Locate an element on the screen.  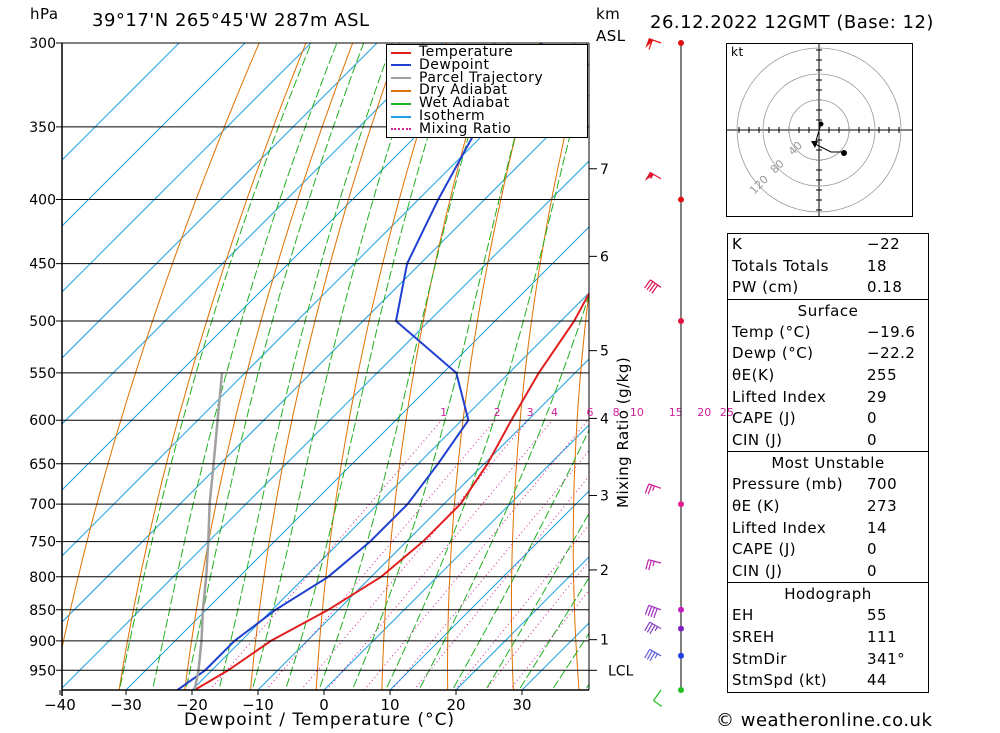
stats-row: SREH 111 is located at coordinates (828, 638).